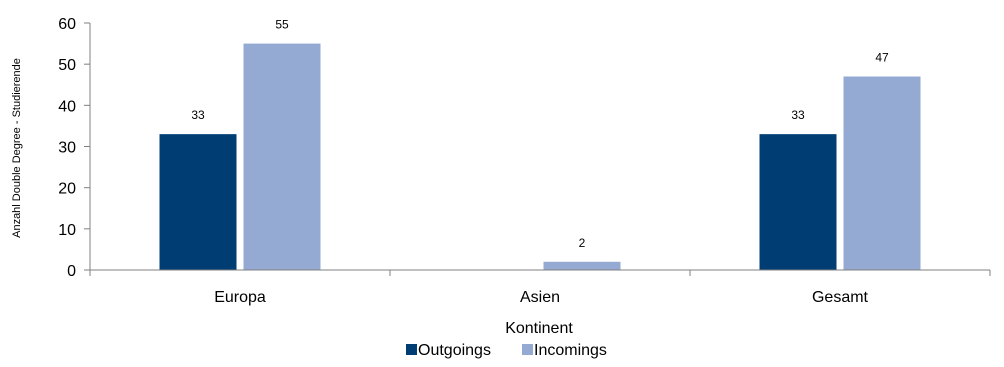 This screenshot has width=1004, height=367. I want to click on category-label: Europa, so click(240, 297).